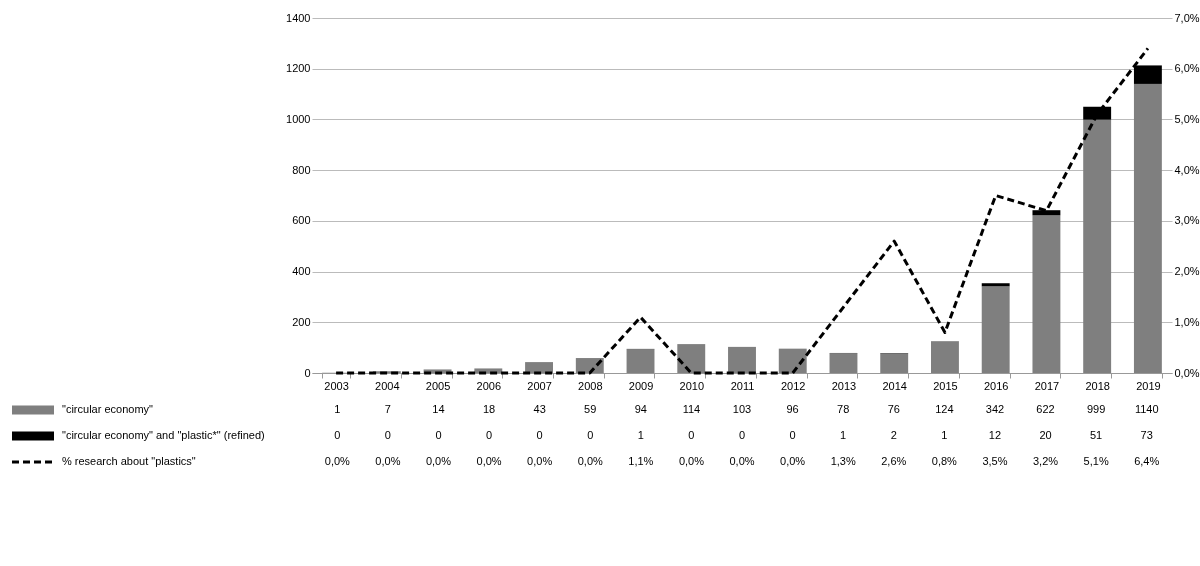 The width and height of the screenshot is (1200, 566). Describe the element at coordinates (894, 385) in the screenshot. I see `x-tick-label: 2014` at that location.